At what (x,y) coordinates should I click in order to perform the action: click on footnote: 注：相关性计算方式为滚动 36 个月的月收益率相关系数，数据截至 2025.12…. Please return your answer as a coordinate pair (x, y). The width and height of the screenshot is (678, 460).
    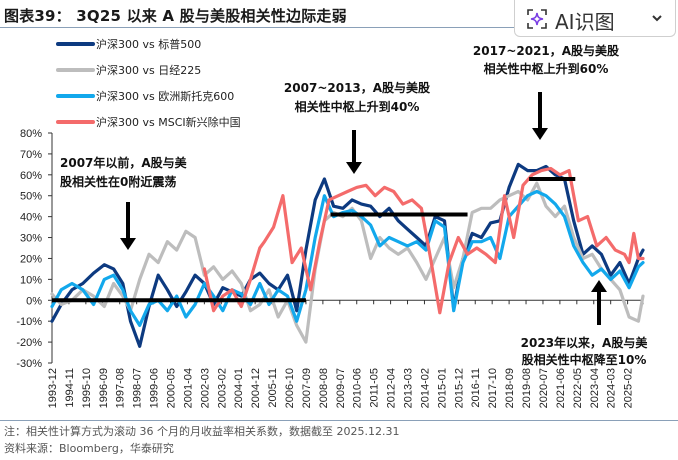
    Looking at the image, I should click on (202, 431).